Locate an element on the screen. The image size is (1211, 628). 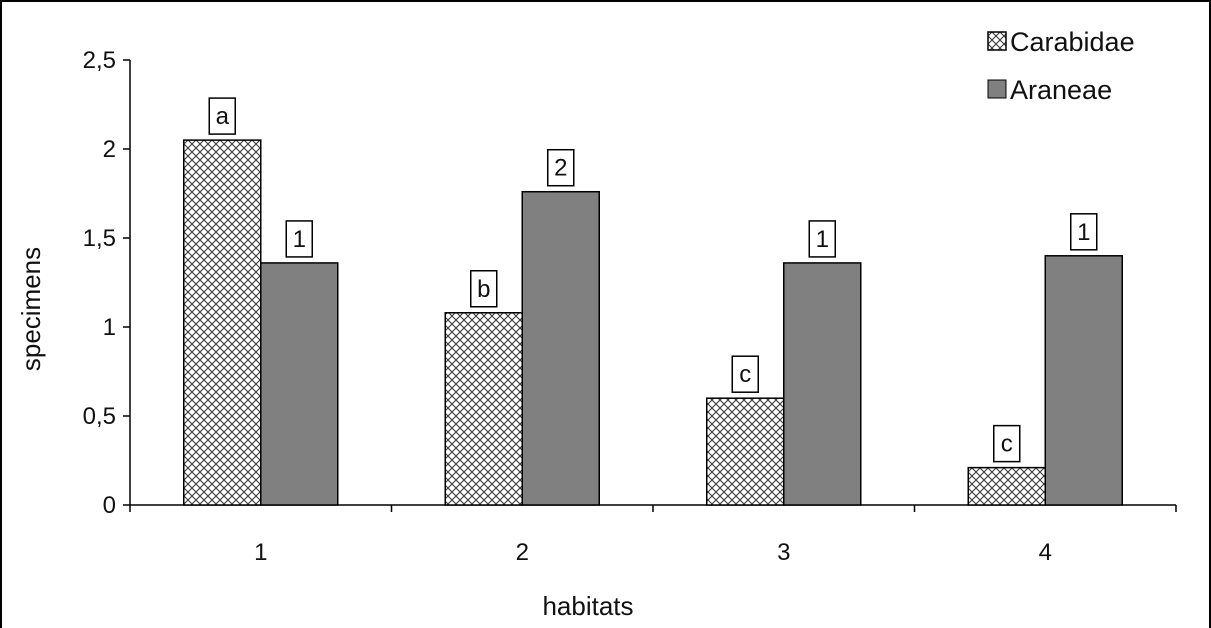
legend: Carabidae Araneae is located at coordinates (1061, 66).